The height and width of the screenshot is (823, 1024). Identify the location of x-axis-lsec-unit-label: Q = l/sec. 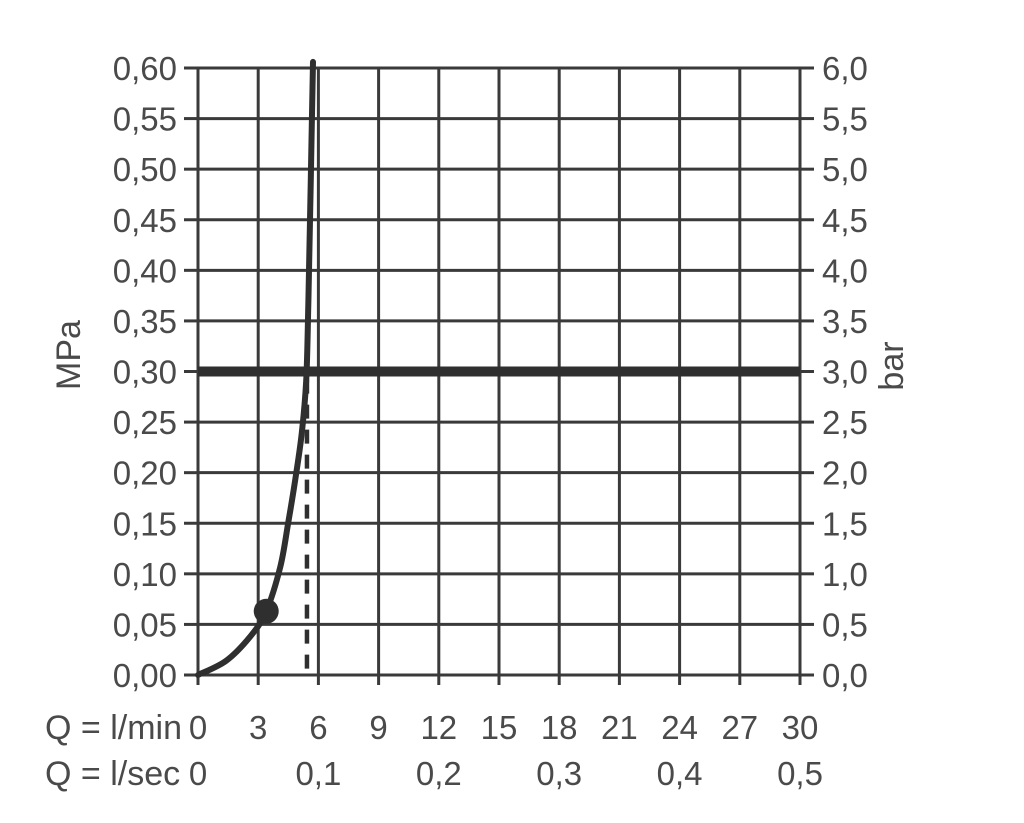
(112, 774).